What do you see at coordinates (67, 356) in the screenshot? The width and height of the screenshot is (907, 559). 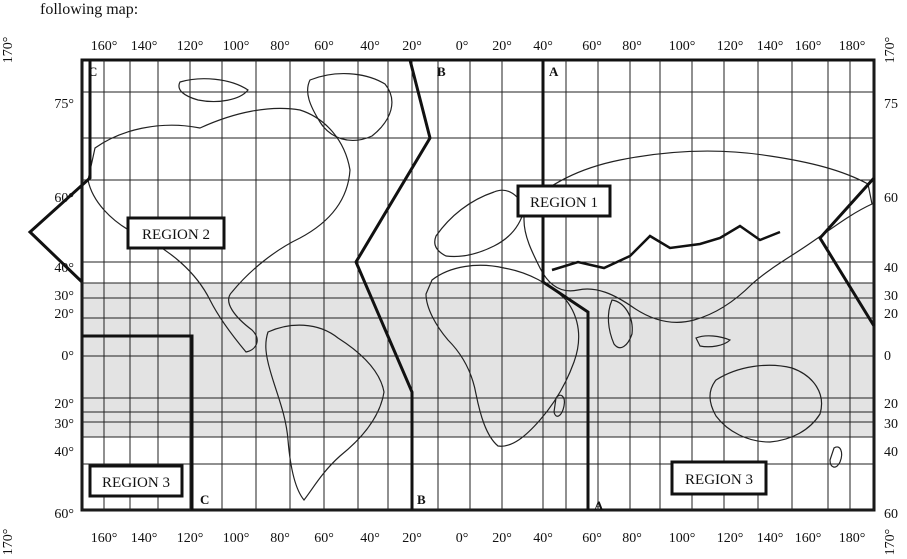 I see `left-latitude-label: 0°` at bounding box center [67, 356].